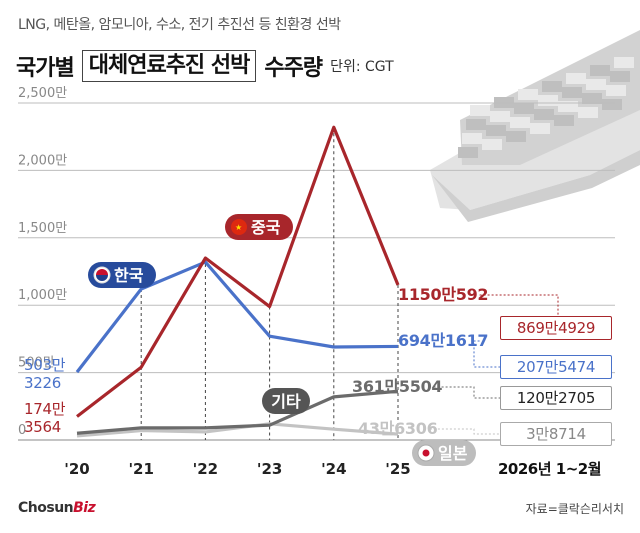 Image resolution: width=640 pixels, height=533 pixels. I want to click on y-tick-label: 1,500만, so click(42, 228).